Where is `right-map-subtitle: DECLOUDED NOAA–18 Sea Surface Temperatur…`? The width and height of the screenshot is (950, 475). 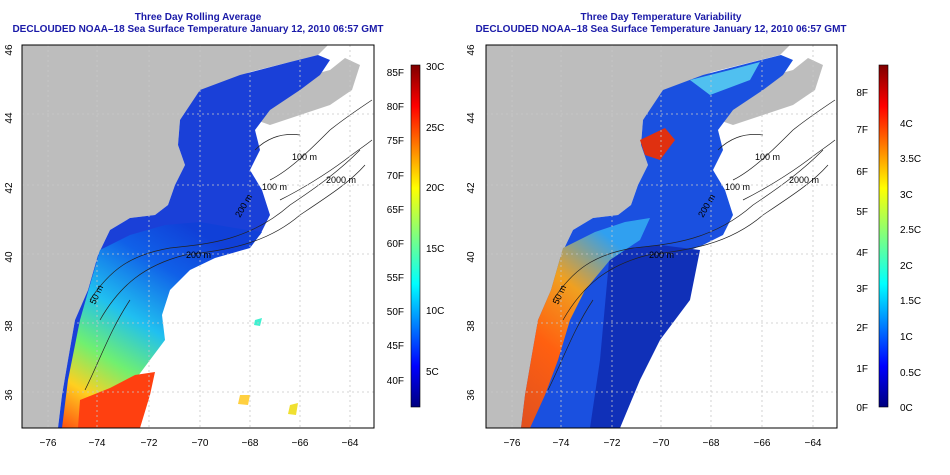
right-map-subtitle: DECLOUDED NOAA–18 Sea Surface Temperatur… is located at coordinates (660, 29).